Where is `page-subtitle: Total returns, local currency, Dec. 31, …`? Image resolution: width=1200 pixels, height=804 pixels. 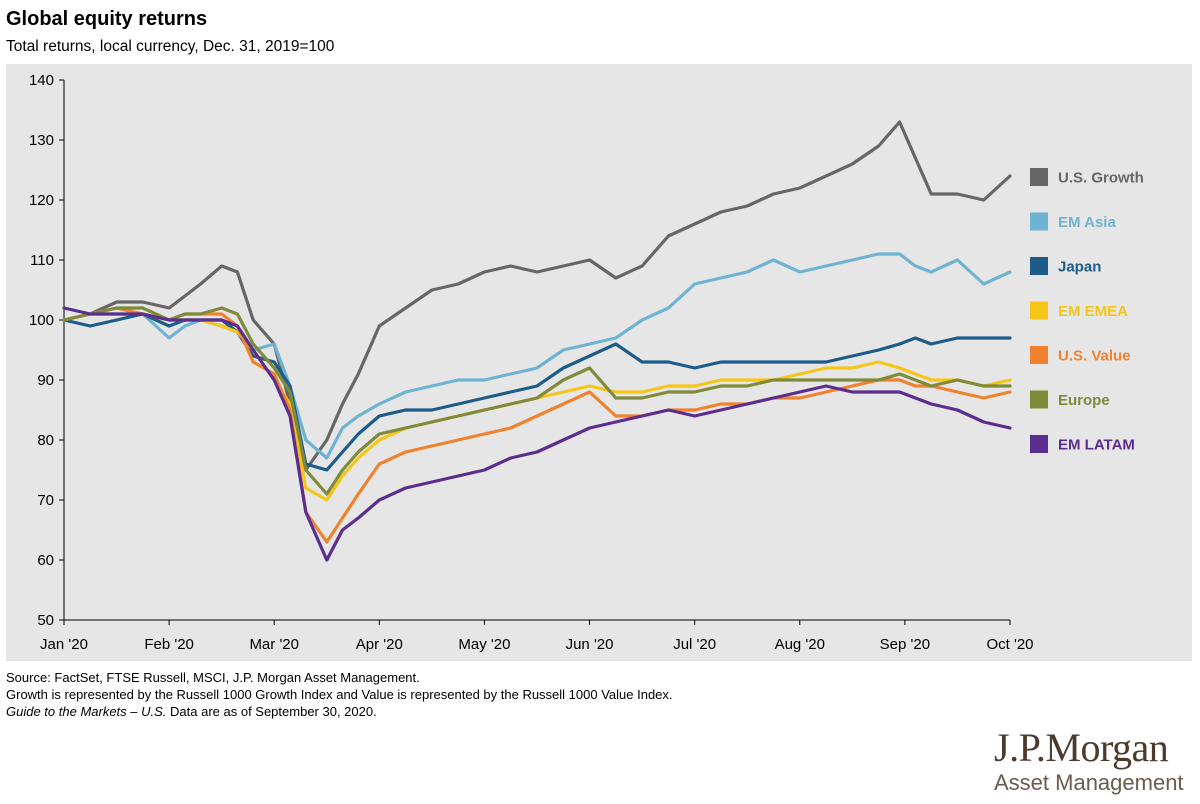 page-subtitle: Total returns, local currency, Dec. 31, … is located at coordinates (170, 46).